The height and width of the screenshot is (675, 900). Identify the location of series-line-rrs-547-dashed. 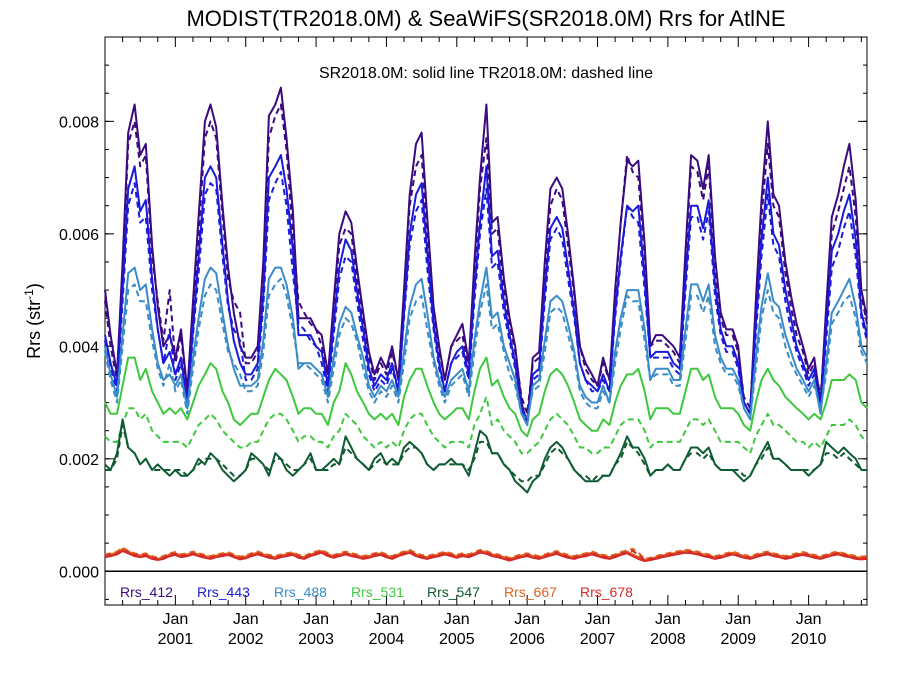
(486, 453).